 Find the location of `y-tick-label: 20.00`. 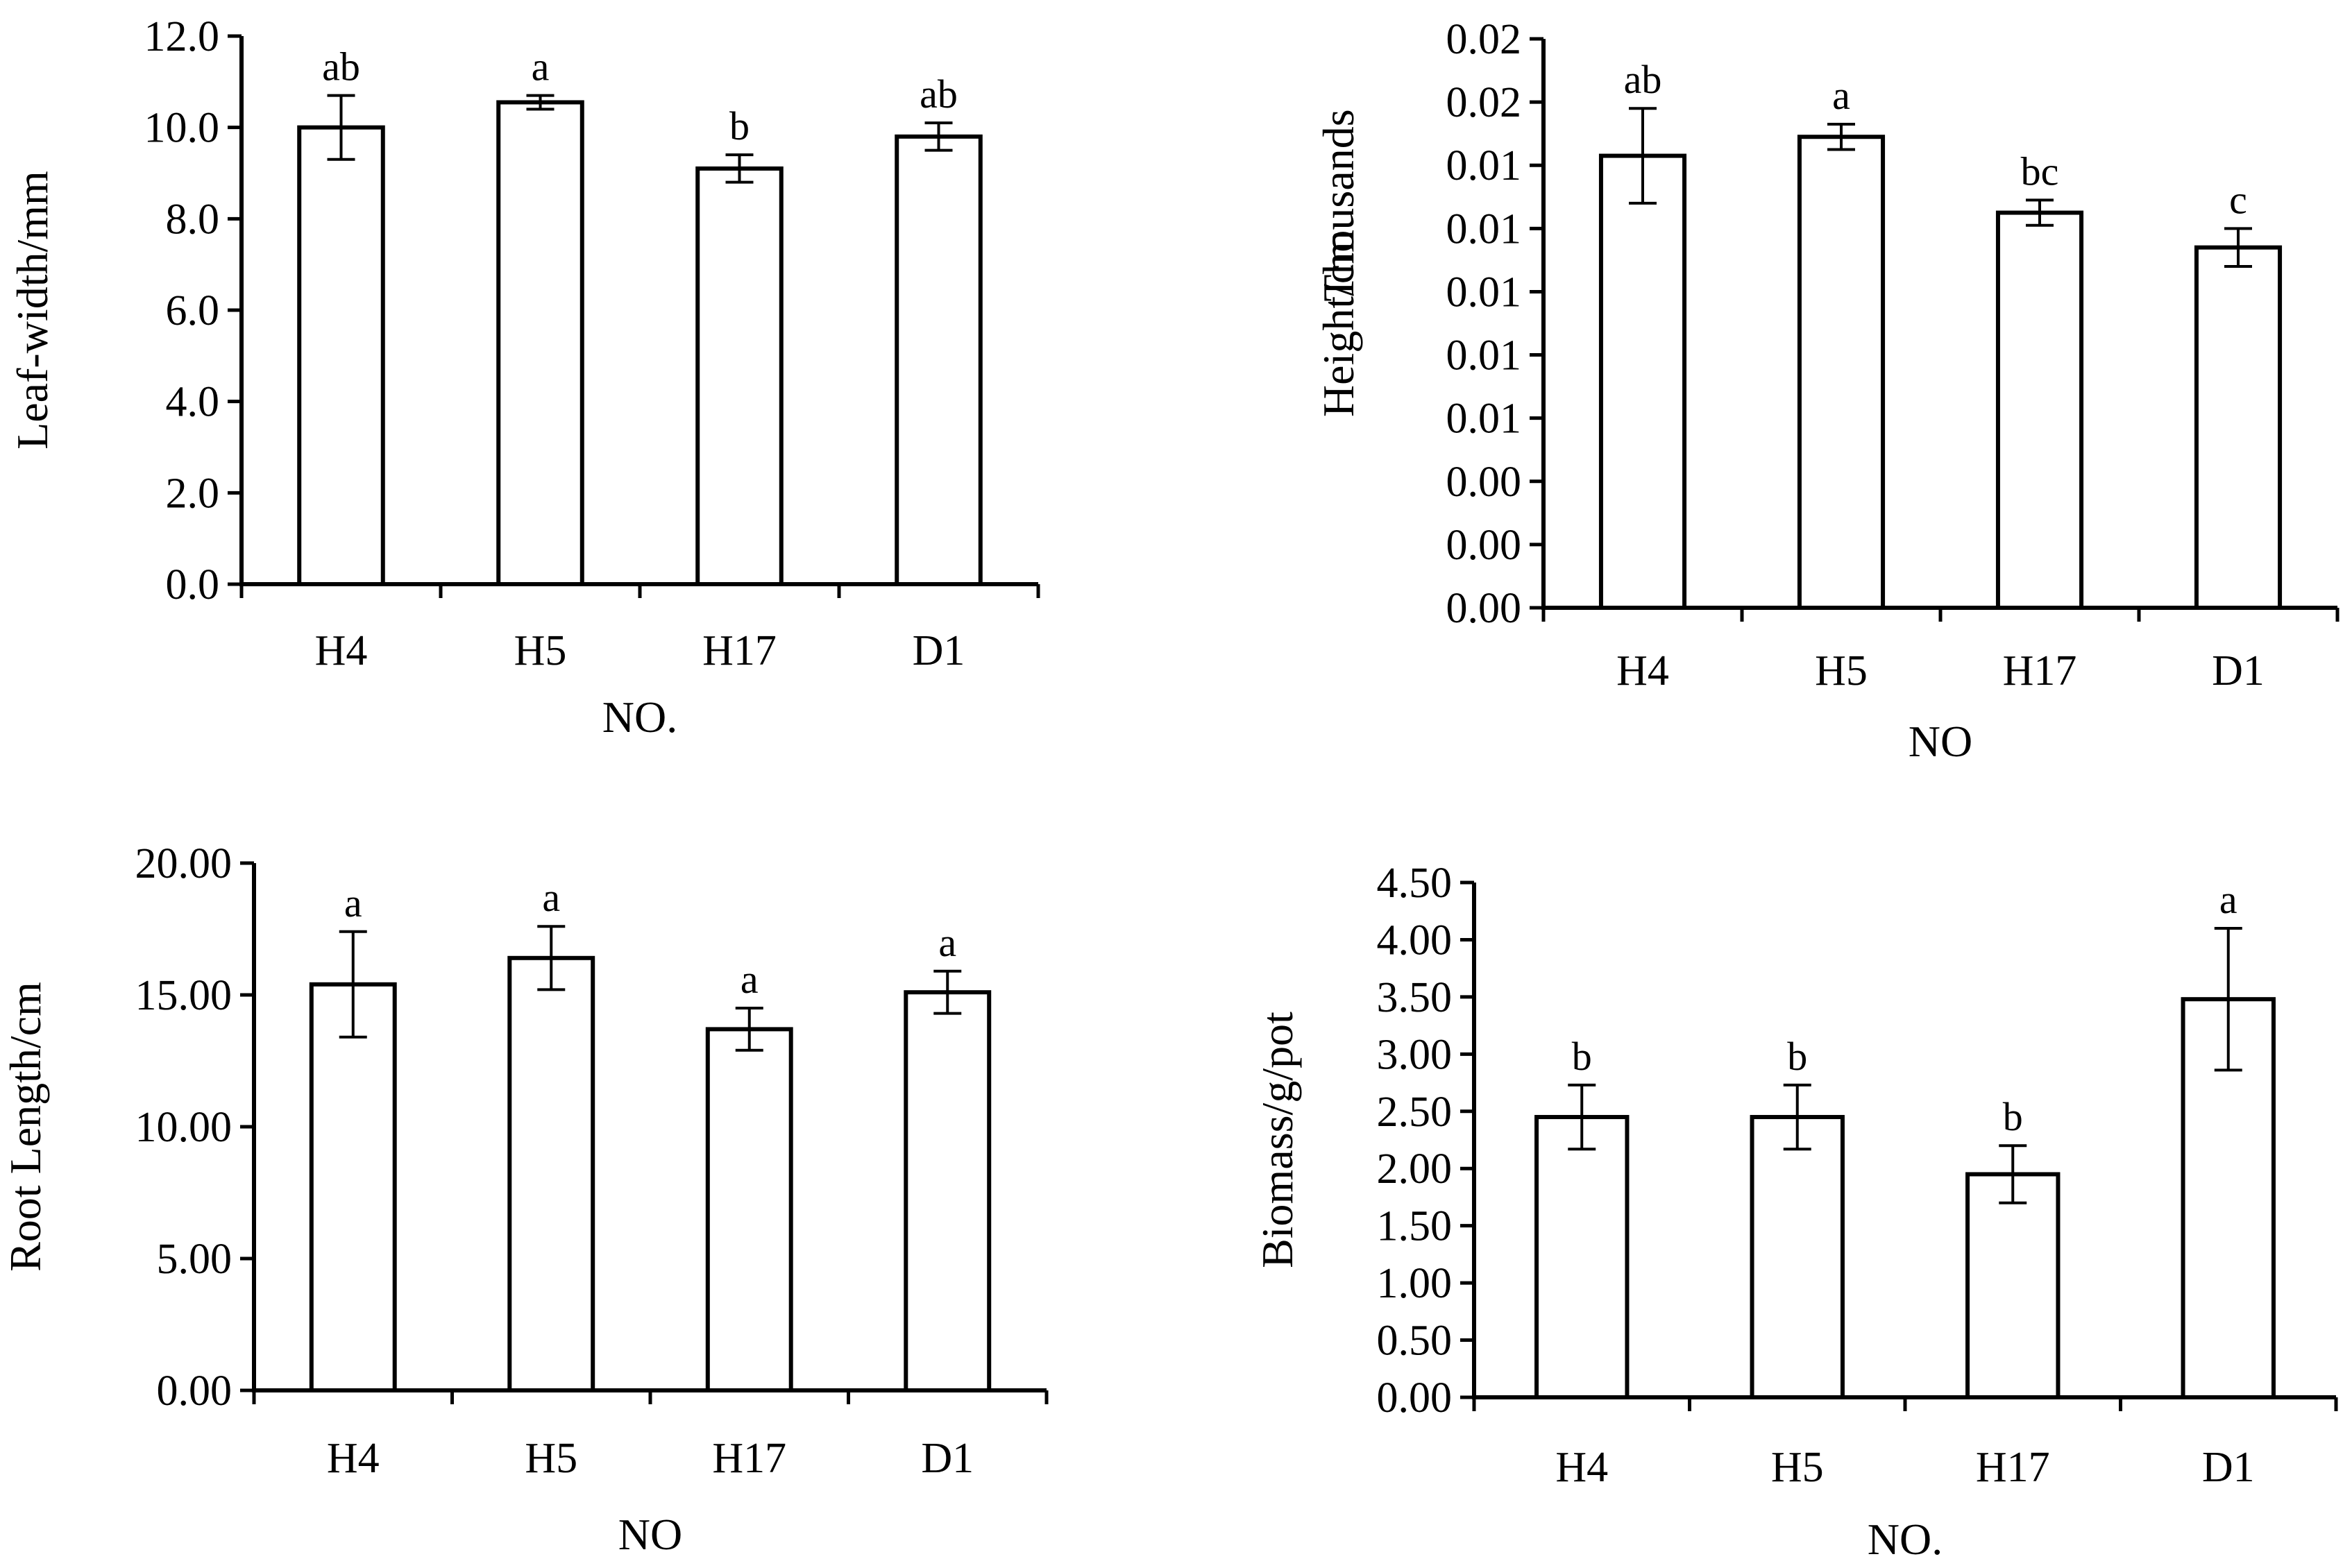

y-tick-label: 20.00 is located at coordinates (183, 863).